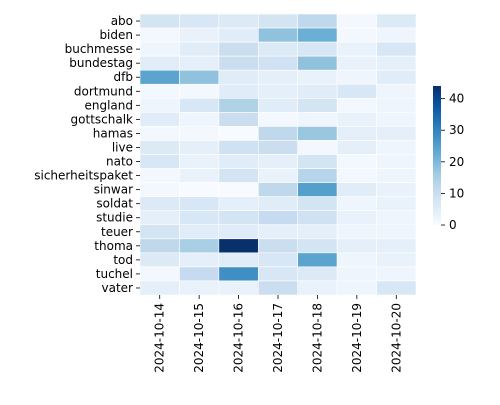 This screenshot has width=500, height=405. What do you see at coordinates (113, 133) in the screenshot?
I see `y-tick-label-hamas: hamas` at bounding box center [113, 133].